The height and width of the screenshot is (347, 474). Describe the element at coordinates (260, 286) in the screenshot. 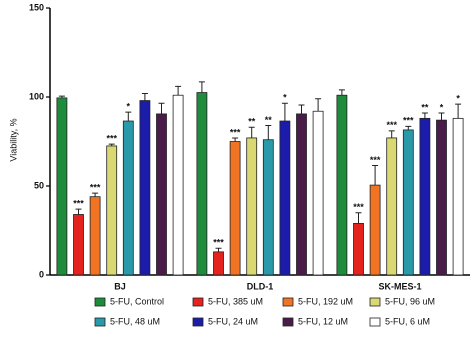

I see `x-tick-label: DLD-1` at that location.